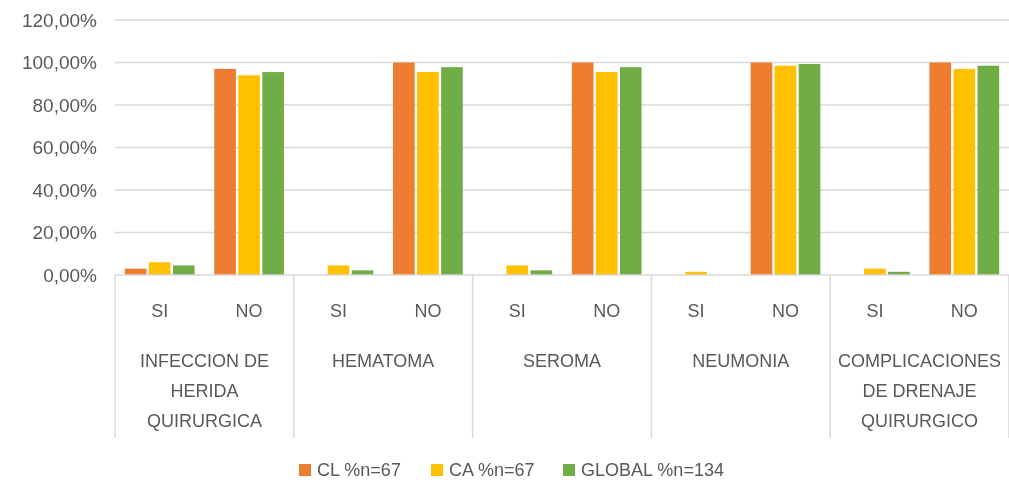  I want to click on legend-label: GLOBAL %n=134, so click(652, 470).